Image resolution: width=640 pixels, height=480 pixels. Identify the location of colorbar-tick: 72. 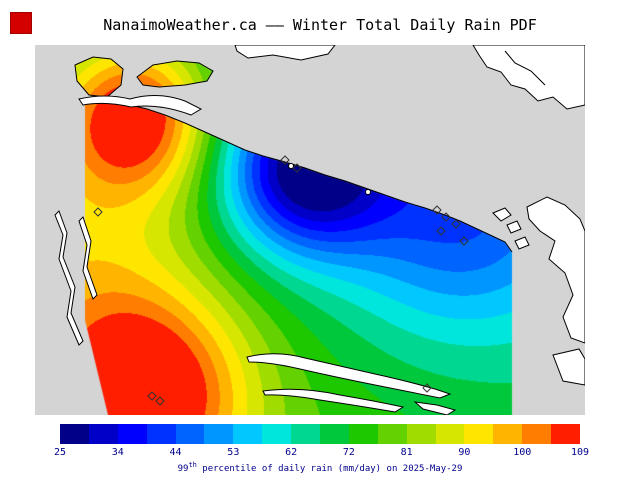
(348, 452).